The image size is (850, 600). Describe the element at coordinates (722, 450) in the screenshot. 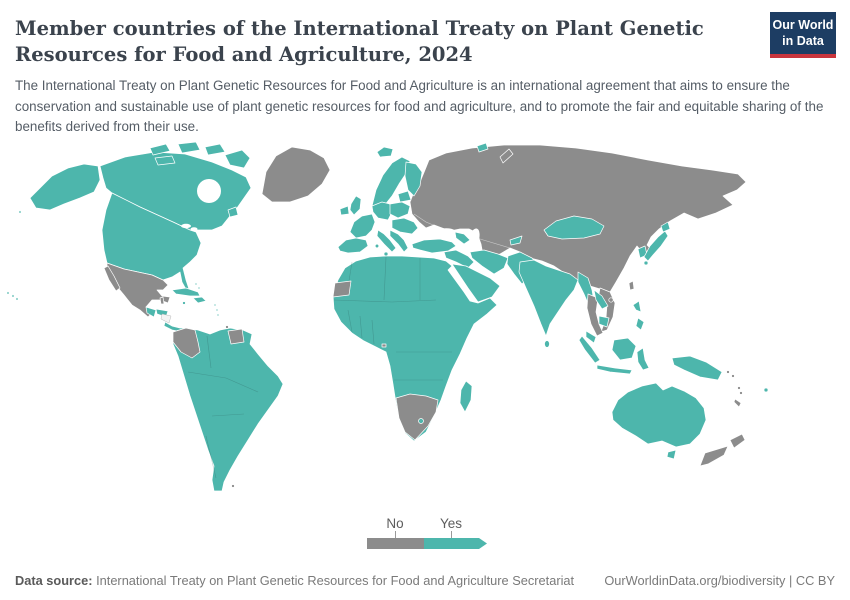

I see `country-new-zealand` at that location.